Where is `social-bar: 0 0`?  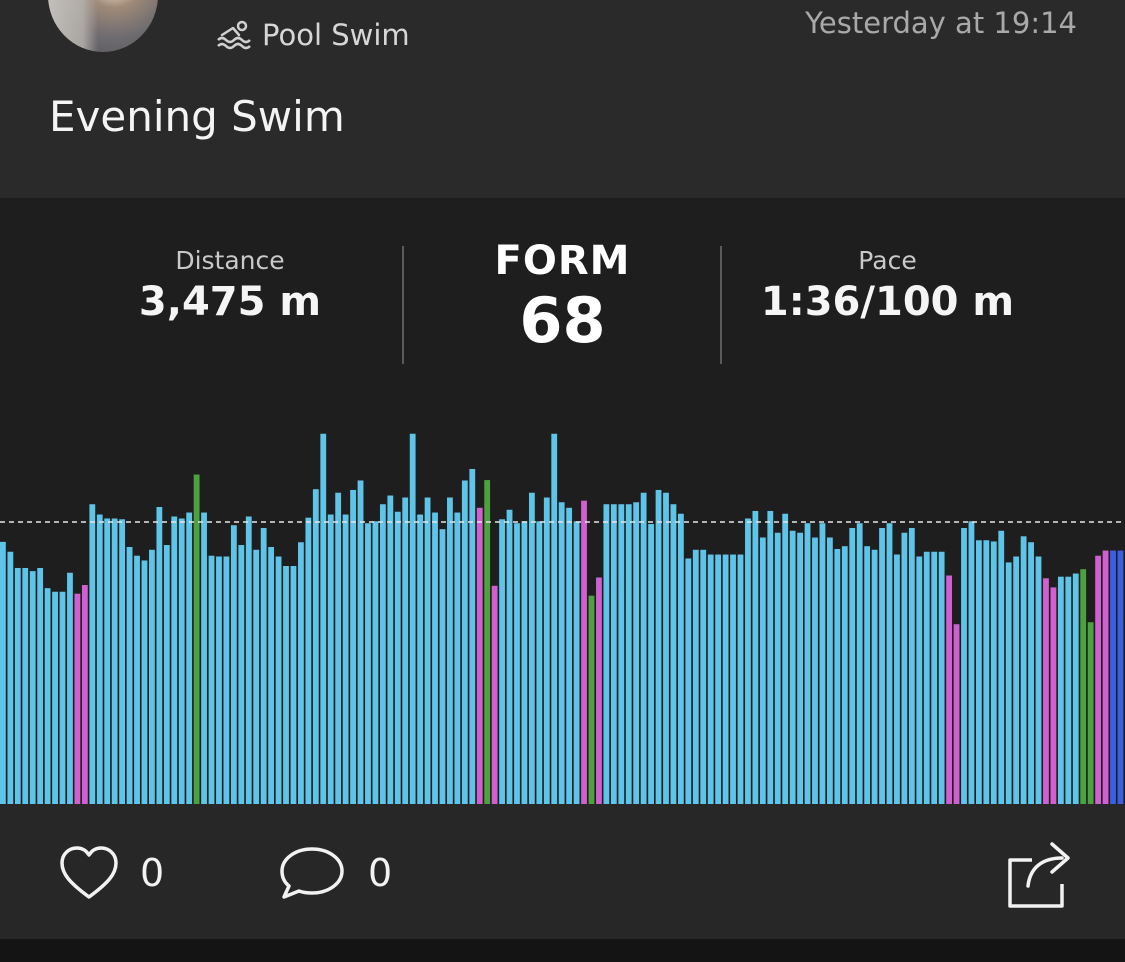
social-bar: 0 0 is located at coordinates (562, 871).